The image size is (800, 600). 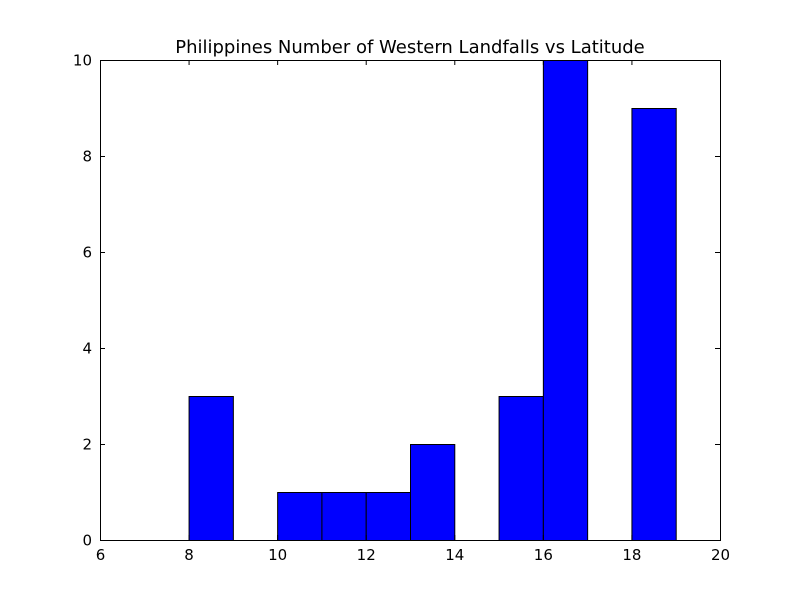 What do you see at coordinates (543, 555) in the screenshot?
I see `x-tick-label-5: 16` at bounding box center [543, 555].